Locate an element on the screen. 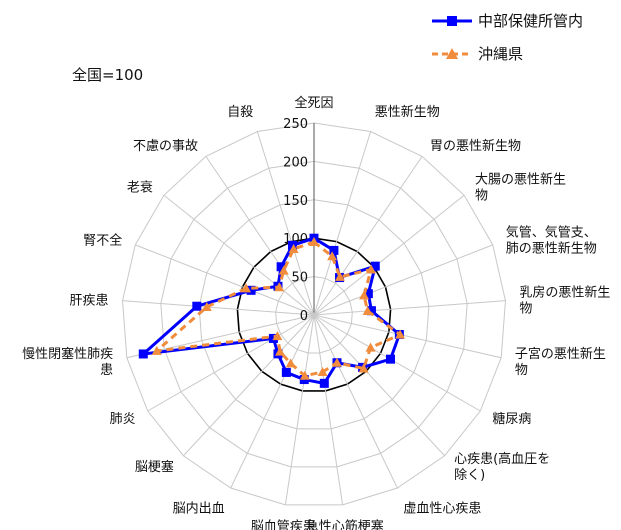  axis-label: 腎不全 is located at coordinates (102, 241).